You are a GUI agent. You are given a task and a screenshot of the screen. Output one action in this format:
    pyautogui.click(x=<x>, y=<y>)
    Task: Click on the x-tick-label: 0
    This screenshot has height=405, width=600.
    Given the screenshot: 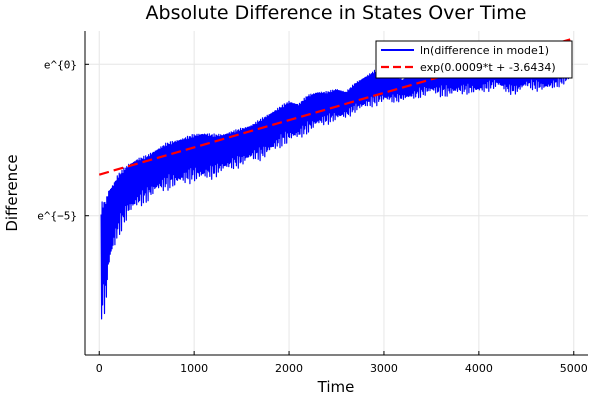 What is the action you would take?
    pyautogui.click(x=99, y=368)
    